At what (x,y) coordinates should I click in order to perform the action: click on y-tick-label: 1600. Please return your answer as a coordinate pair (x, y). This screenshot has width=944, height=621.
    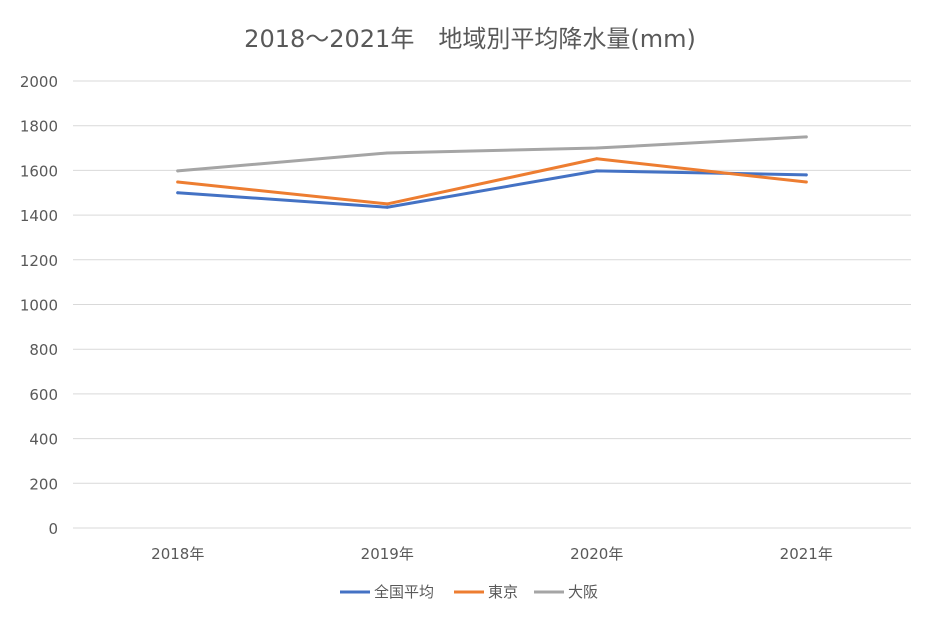
    Looking at the image, I should click on (39, 171).